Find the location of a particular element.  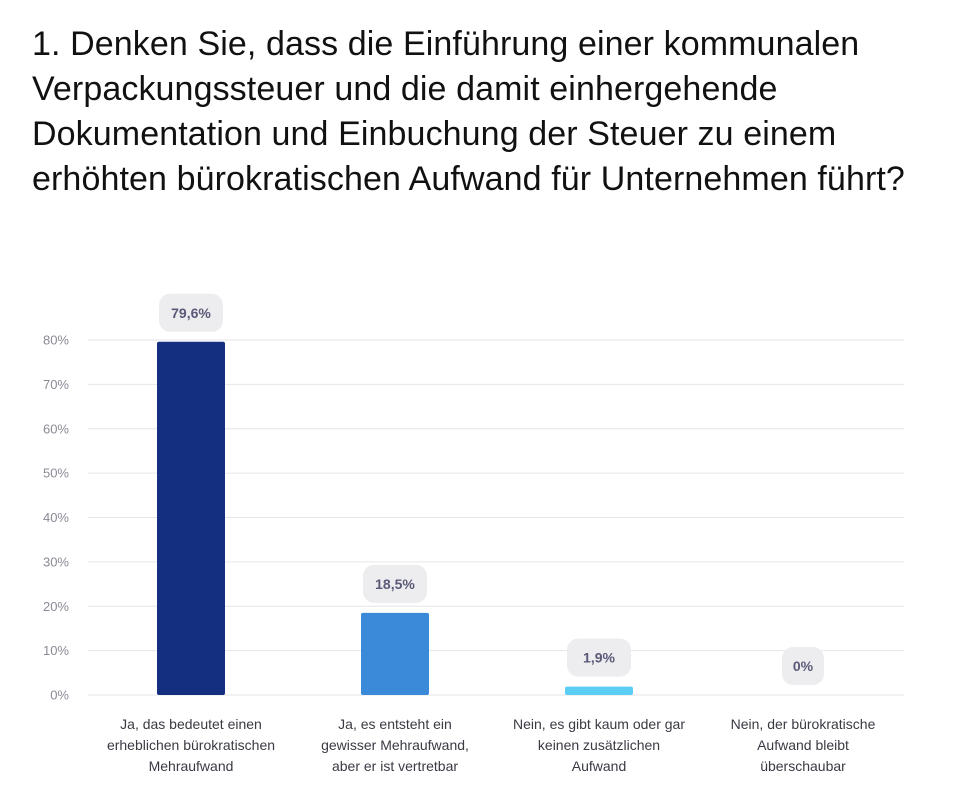

category-label: Aufwand is located at coordinates (599, 766).